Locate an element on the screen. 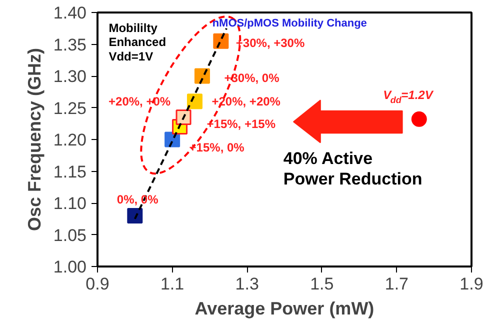  data-label: +15%, 0% is located at coordinates (217, 147).